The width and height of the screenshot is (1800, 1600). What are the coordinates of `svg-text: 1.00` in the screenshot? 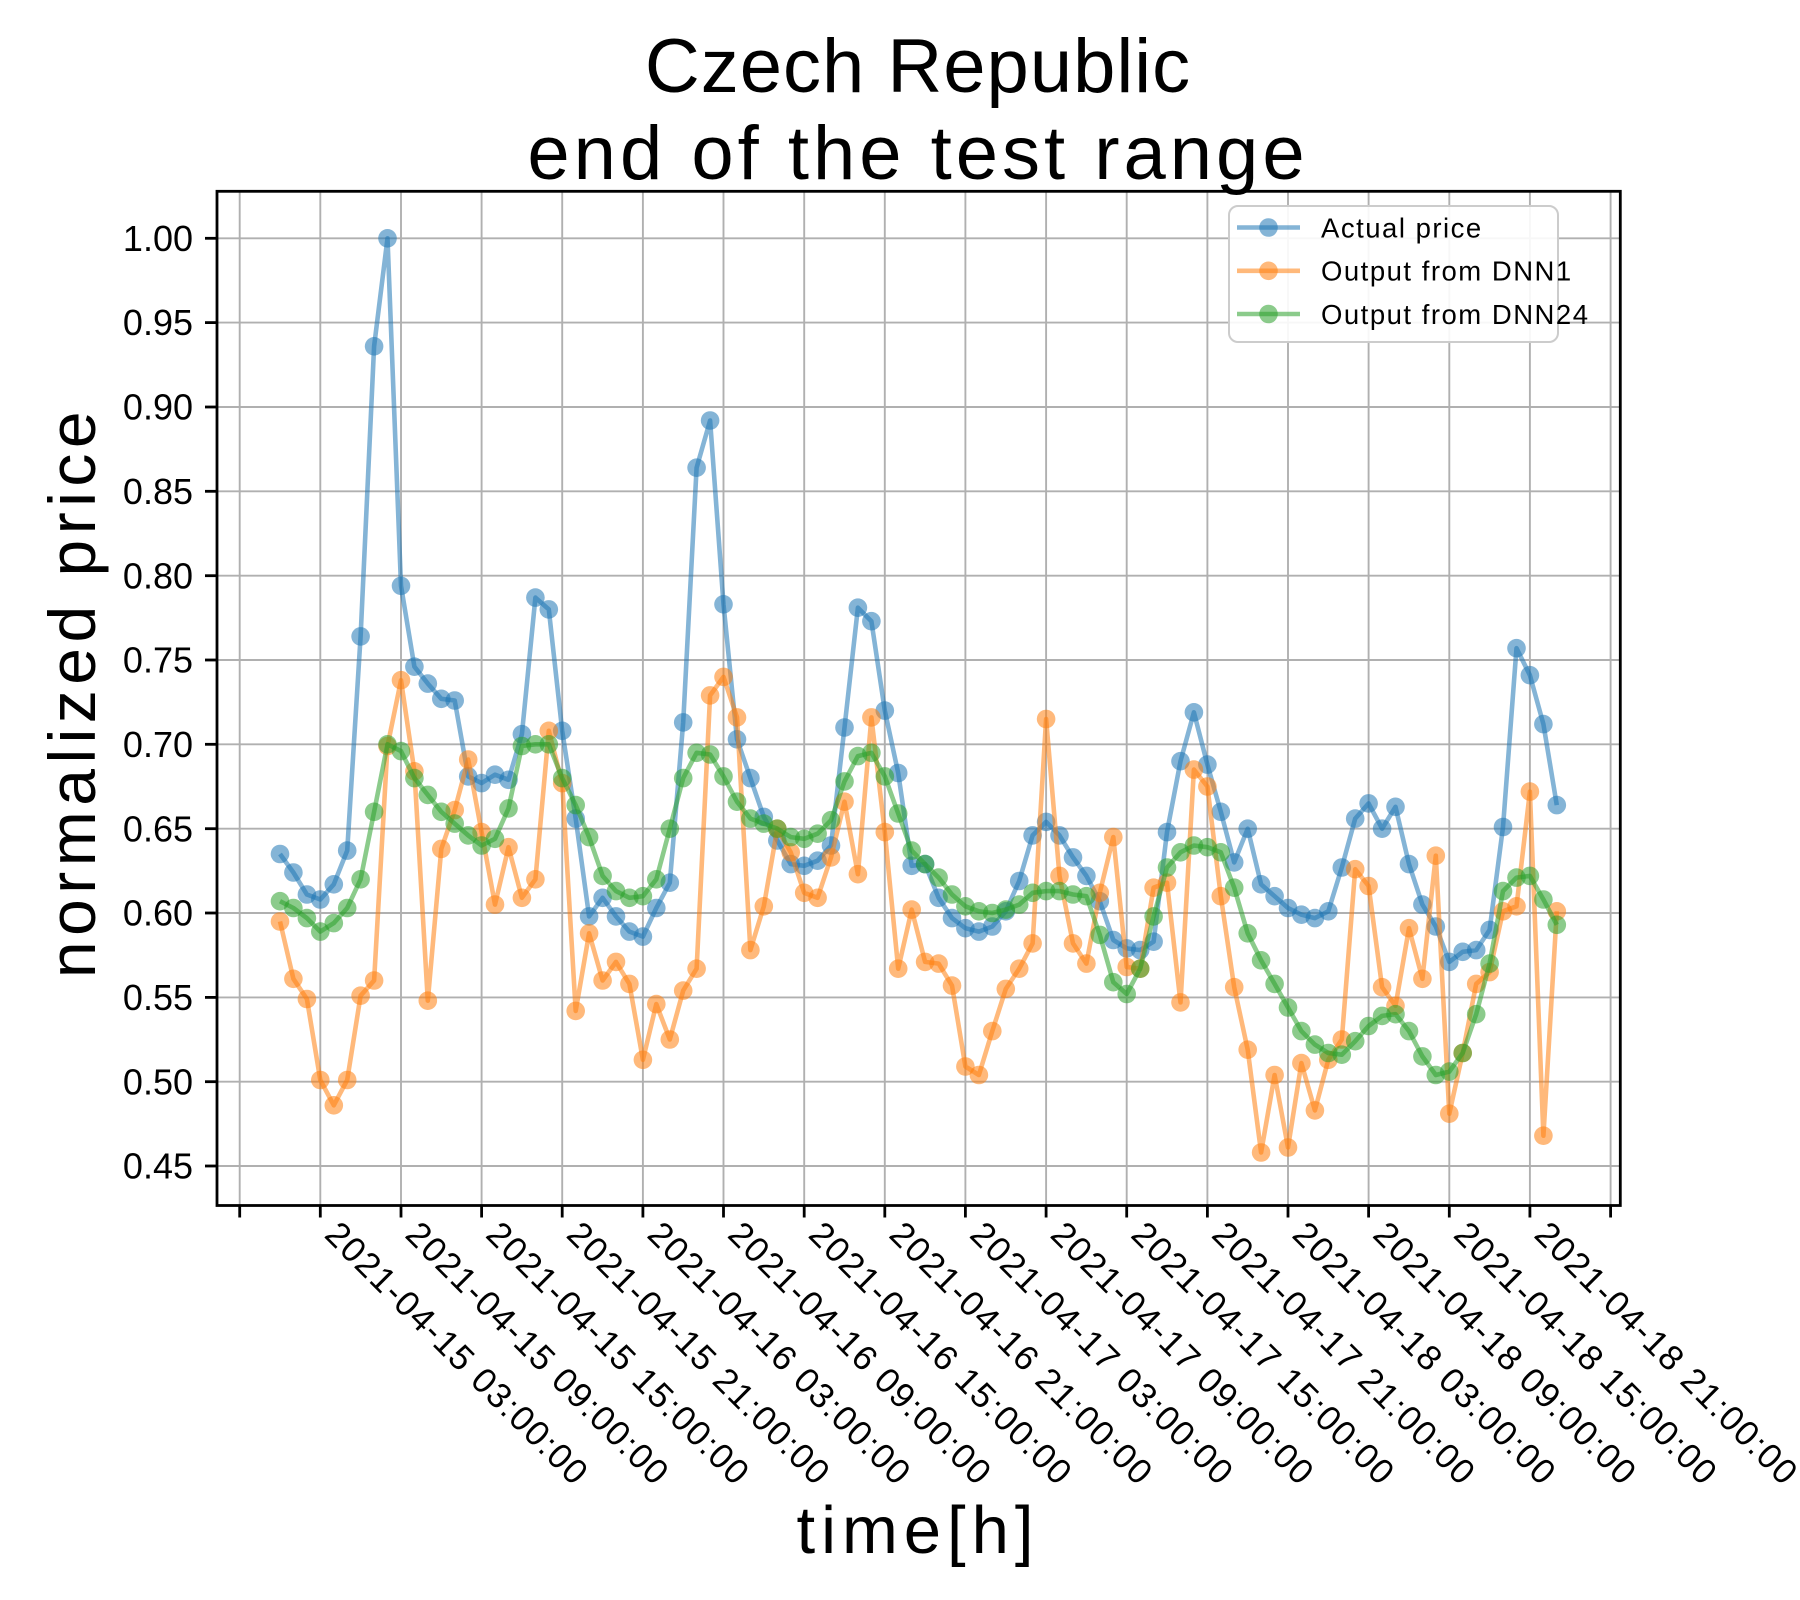 It's located at (158, 238).